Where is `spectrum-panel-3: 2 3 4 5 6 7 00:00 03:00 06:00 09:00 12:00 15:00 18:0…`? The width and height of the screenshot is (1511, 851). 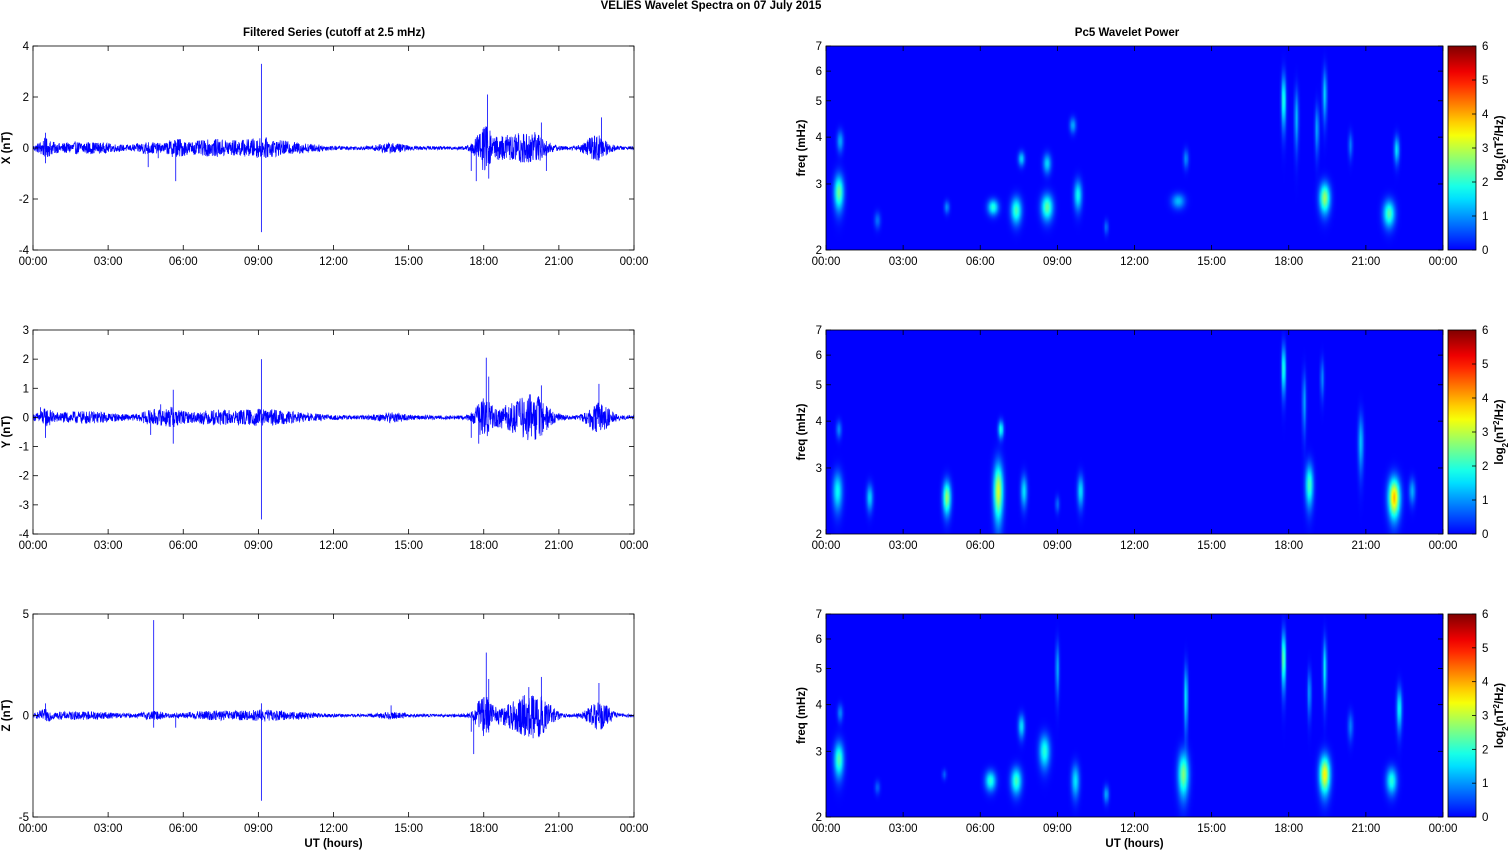 spectrum-panel-3: 2 3 4 5 6 7 00:00 03:00 06:00 09:00 12:00 15:00 18:0… is located at coordinates (1153, 729).